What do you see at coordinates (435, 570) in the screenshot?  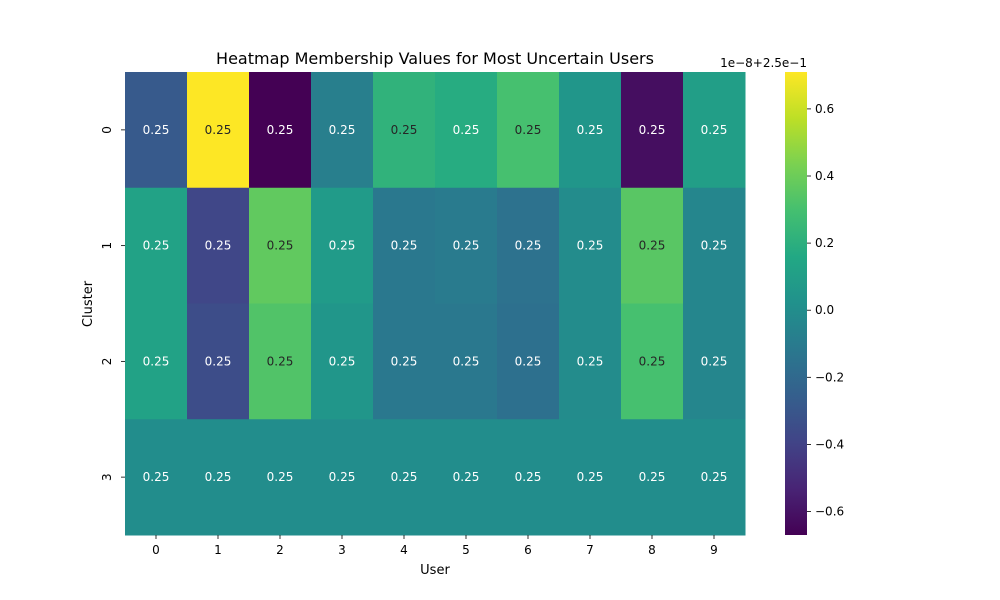 I see `x-axis-label: User` at bounding box center [435, 570].